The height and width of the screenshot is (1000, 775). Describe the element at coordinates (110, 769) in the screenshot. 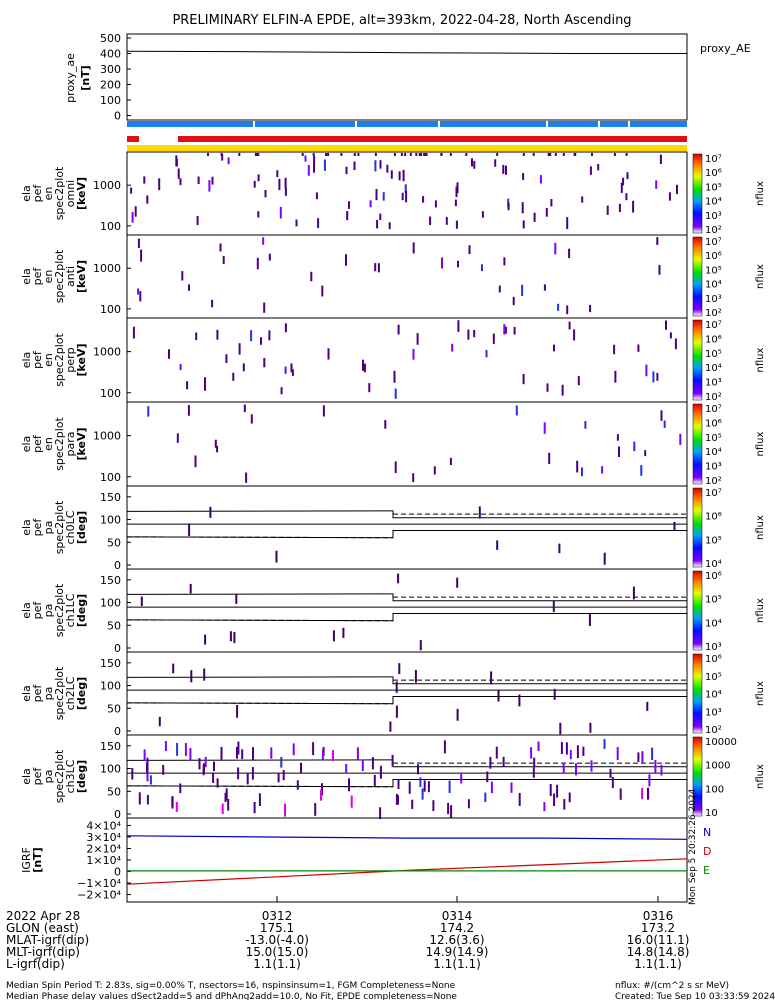

I see `ytick-label: 100` at that location.